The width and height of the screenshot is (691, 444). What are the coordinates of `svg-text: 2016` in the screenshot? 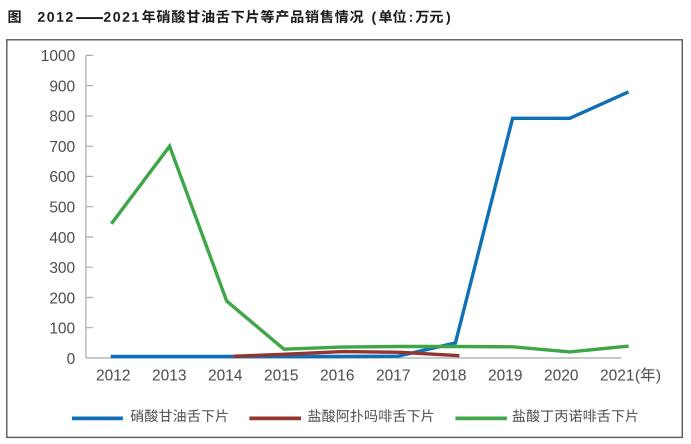 It's located at (337, 375).